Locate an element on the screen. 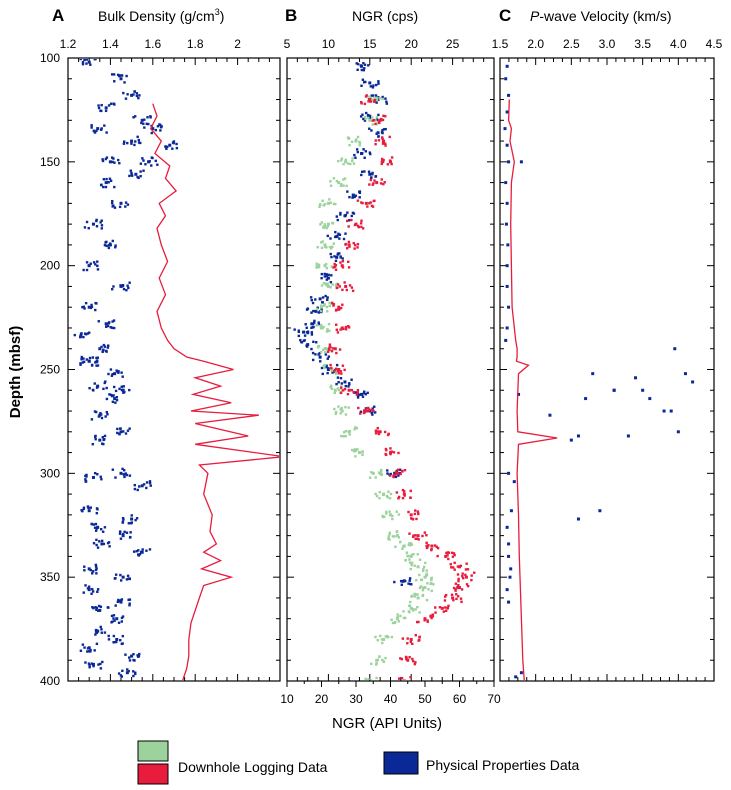 The image size is (731, 790). x-tick-label: 15 is located at coordinates (370, 44).